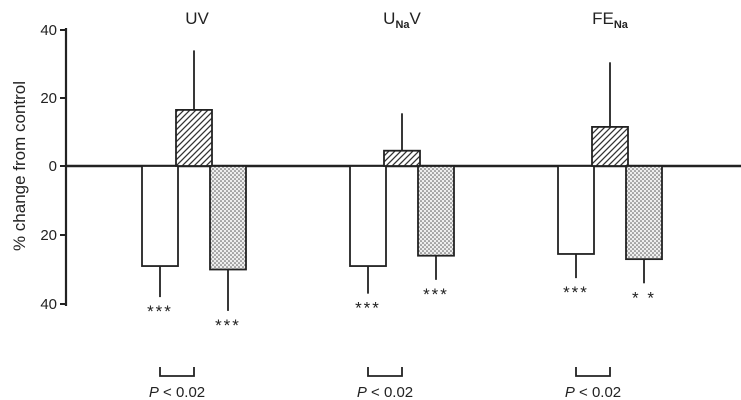  I want to click on significance-label-1-2: ***, so click(436, 294).